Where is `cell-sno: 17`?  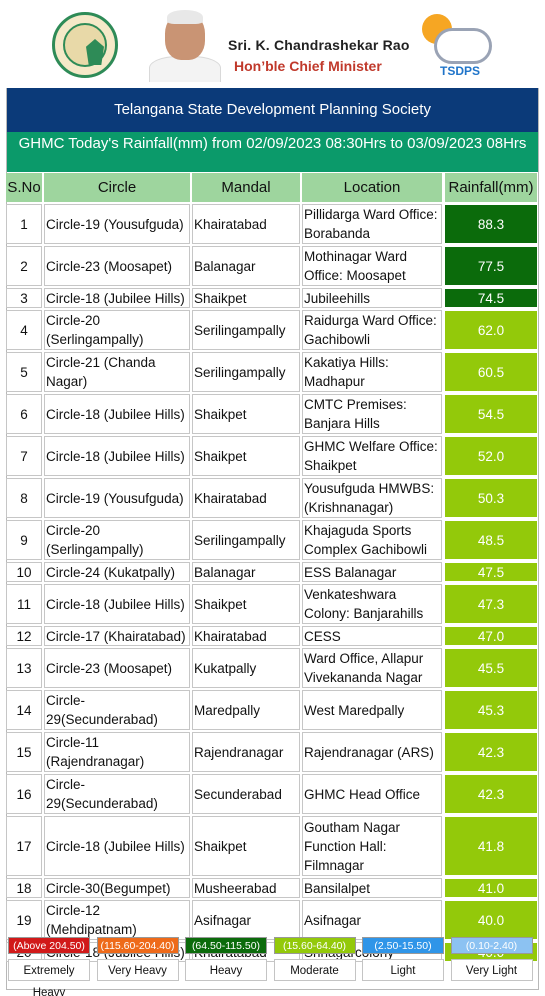
cell-sno: 17 is located at coordinates (24, 846).